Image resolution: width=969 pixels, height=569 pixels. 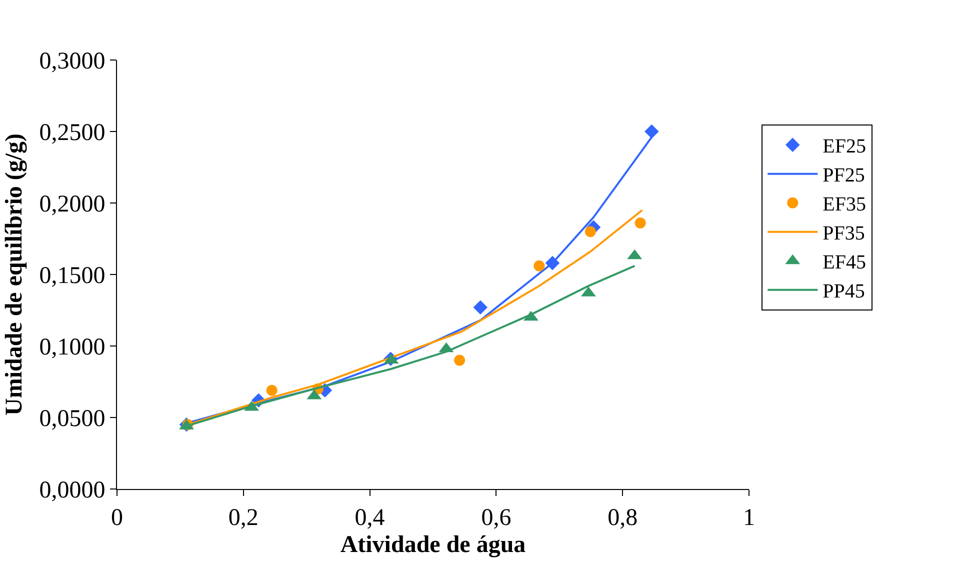 What do you see at coordinates (14, 274) in the screenshot?
I see `y-axis-title: Umidade de equilíbrio (g/g)` at bounding box center [14, 274].